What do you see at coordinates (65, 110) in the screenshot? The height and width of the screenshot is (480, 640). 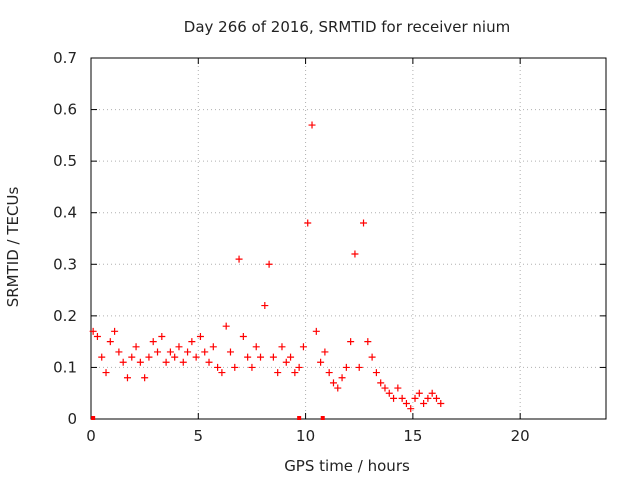 I see `y-tick-label: 0.6` at bounding box center [65, 110].